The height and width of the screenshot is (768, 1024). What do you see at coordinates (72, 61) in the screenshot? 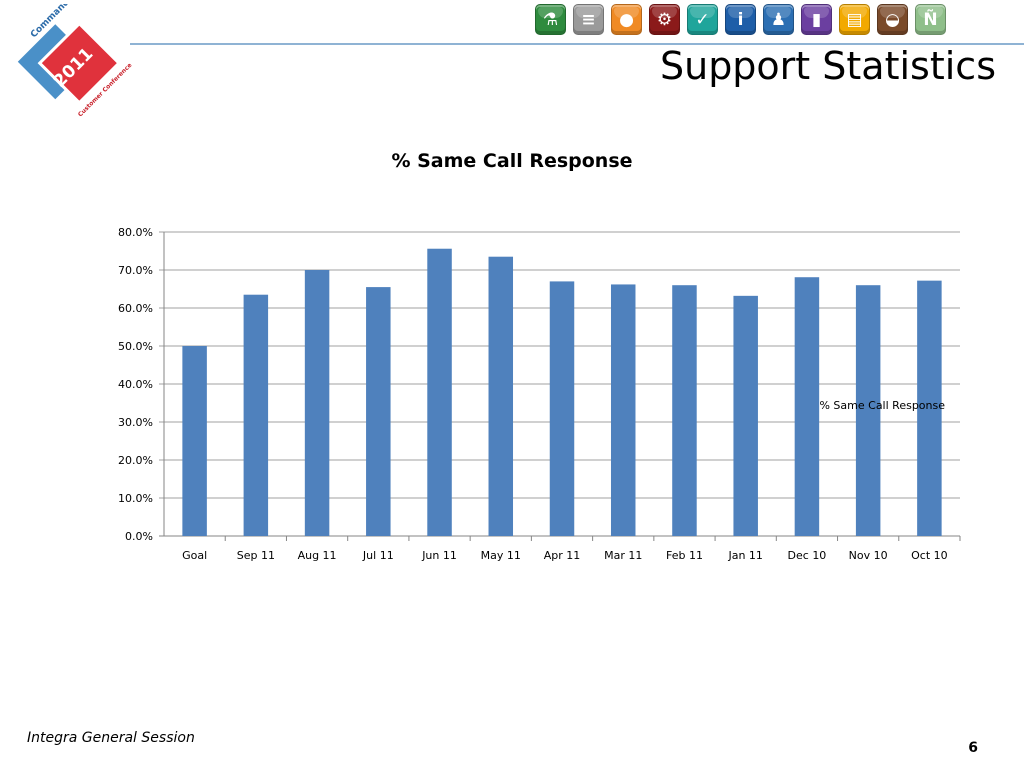
I see `conference-logo: Command Alkon 2011 Customer Conference` at bounding box center [72, 61].